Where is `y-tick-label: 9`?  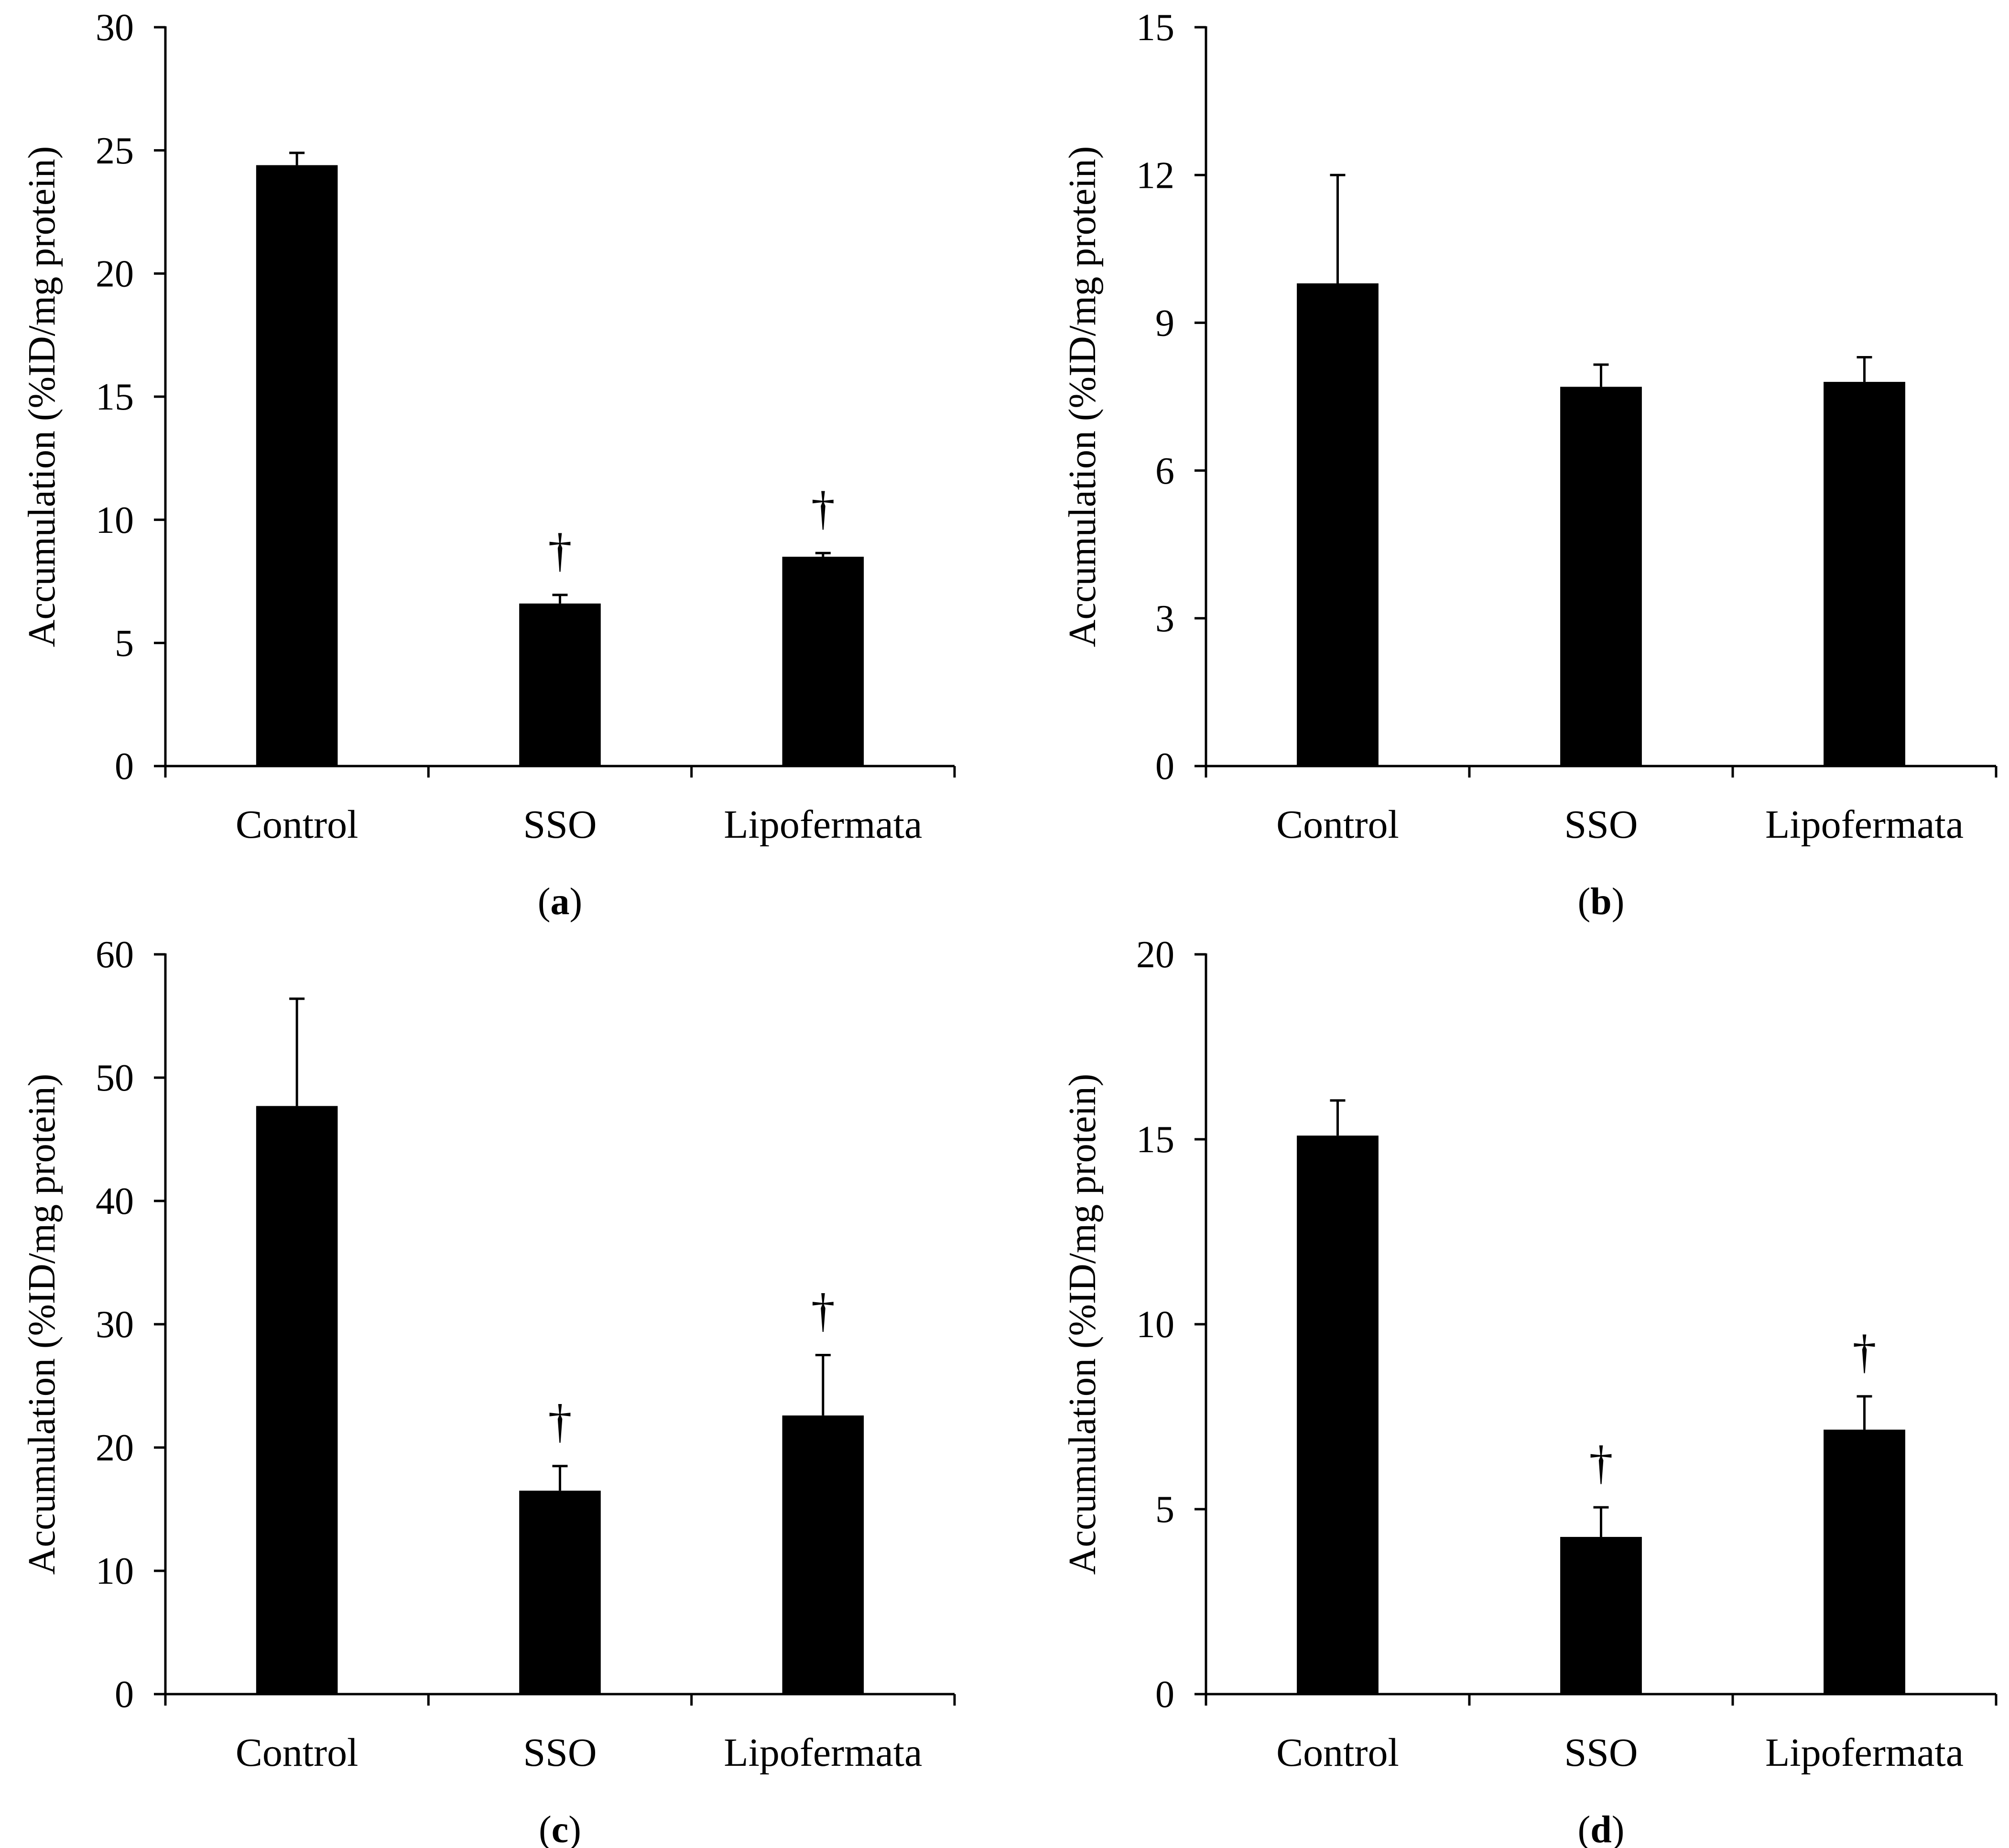
y-tick-label: 9 is located at coordinates (1164, 324).